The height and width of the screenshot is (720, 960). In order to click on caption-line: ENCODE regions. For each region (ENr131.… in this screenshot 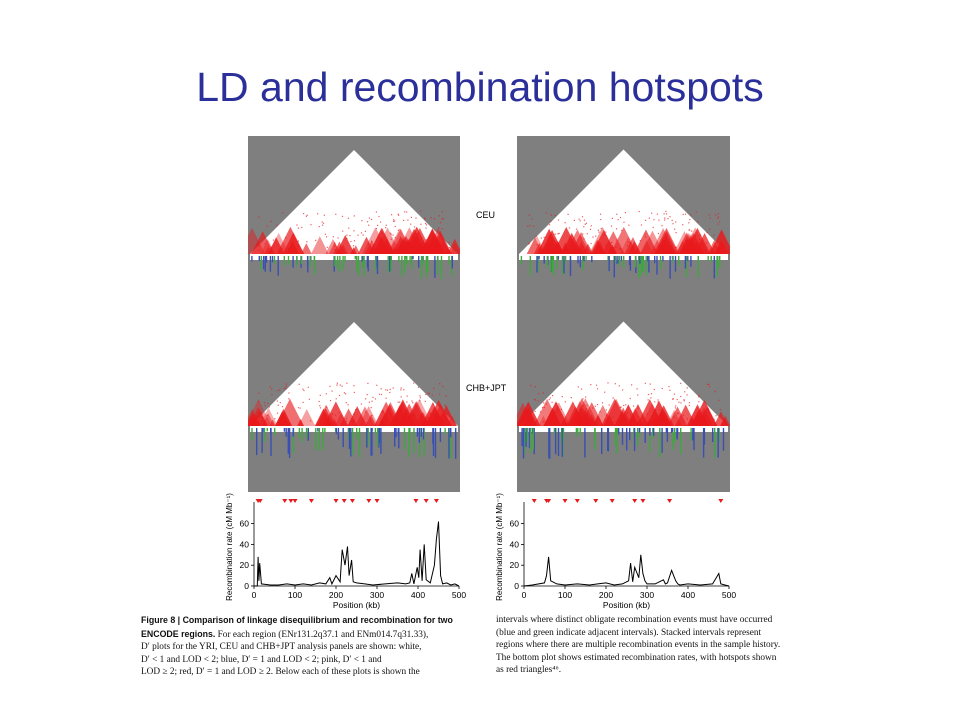, I will do `click(311, 635)`.